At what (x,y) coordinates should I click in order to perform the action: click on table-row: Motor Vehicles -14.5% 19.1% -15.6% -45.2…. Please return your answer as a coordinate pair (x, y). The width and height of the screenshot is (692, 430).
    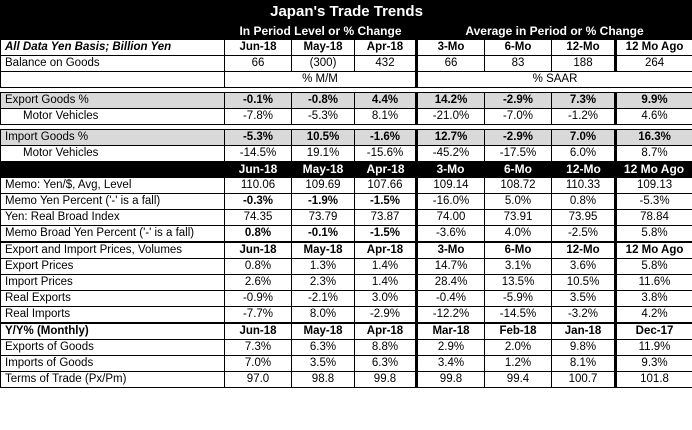
    Looking at the image, I should click on (346, 153).